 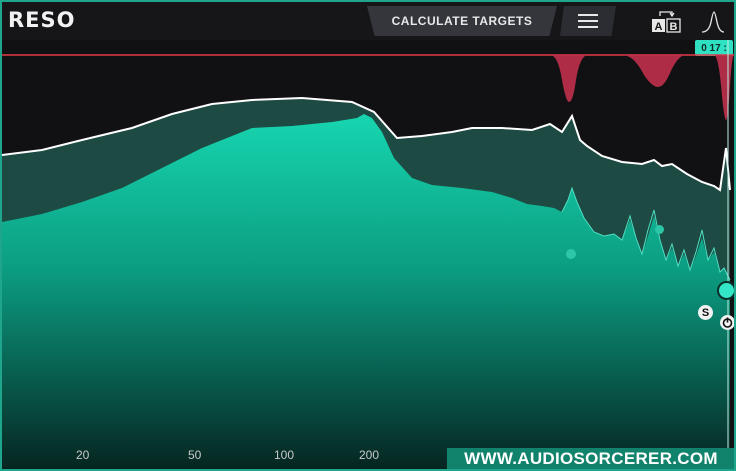 What do you see at coordinates (674, 27) in the screenshot?
I see `ab-label-b: B` at bounding box center [674, 27].